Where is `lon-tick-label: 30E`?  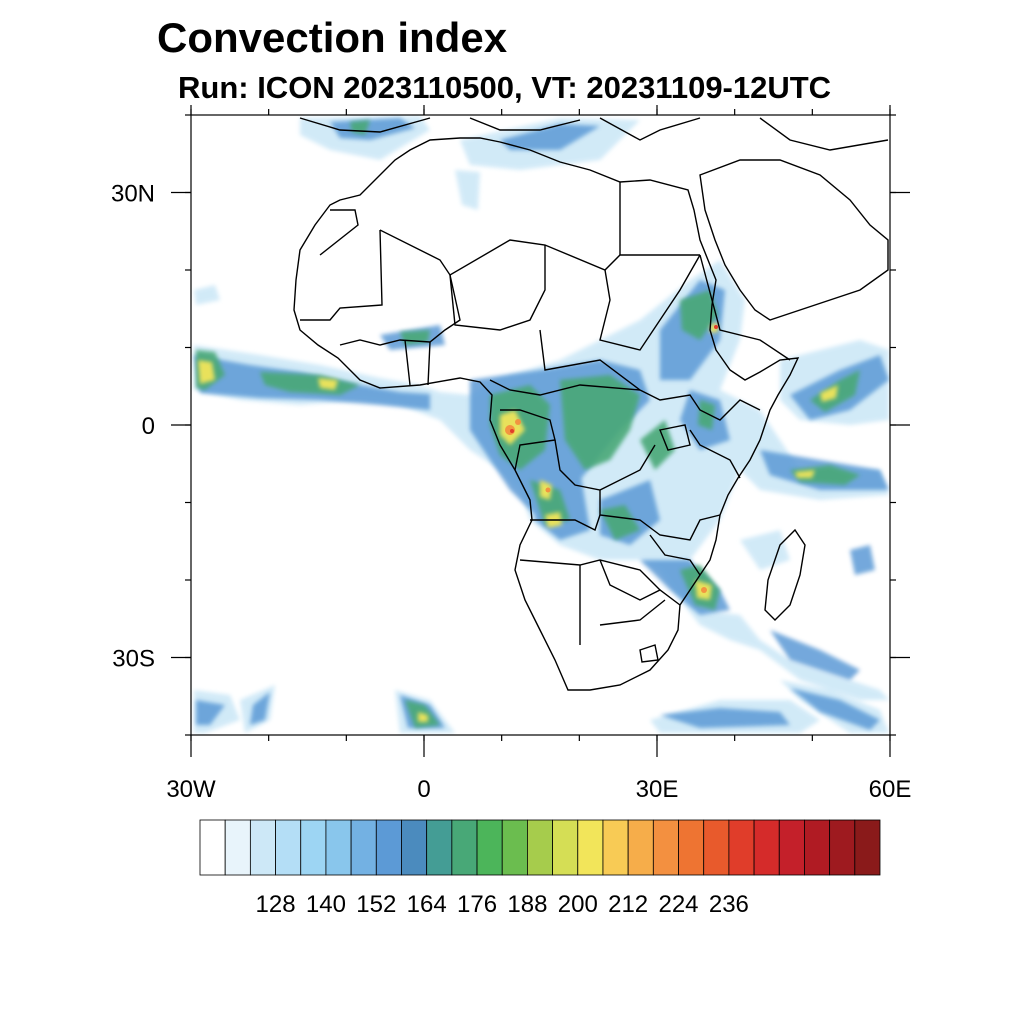 lon-tick-label: 30E is located at coordinates (657, 789).